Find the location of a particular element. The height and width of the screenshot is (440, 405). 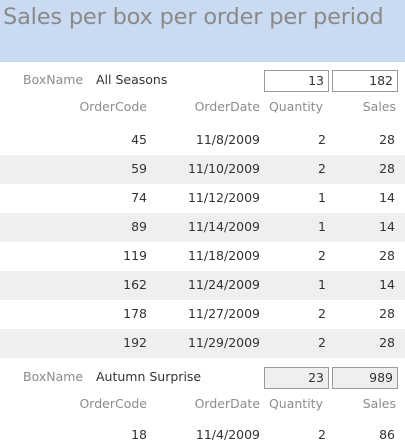

order-code: 89 is located at coordinates (139, 226).